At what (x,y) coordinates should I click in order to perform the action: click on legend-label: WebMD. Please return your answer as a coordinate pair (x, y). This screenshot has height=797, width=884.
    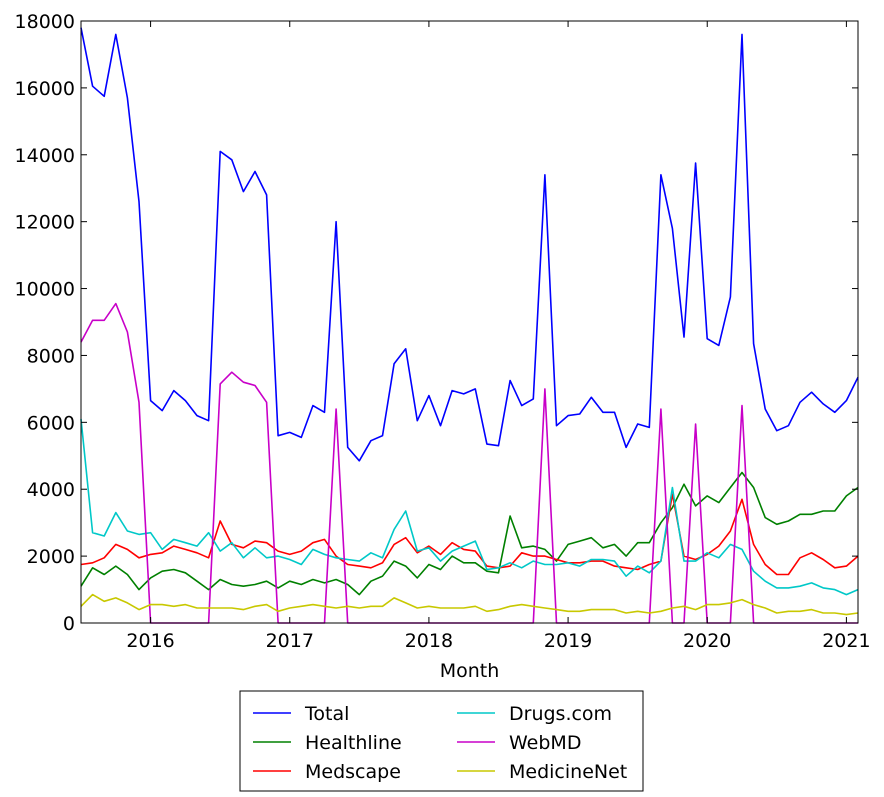
    Looking at the image, I should click on (545, 743).